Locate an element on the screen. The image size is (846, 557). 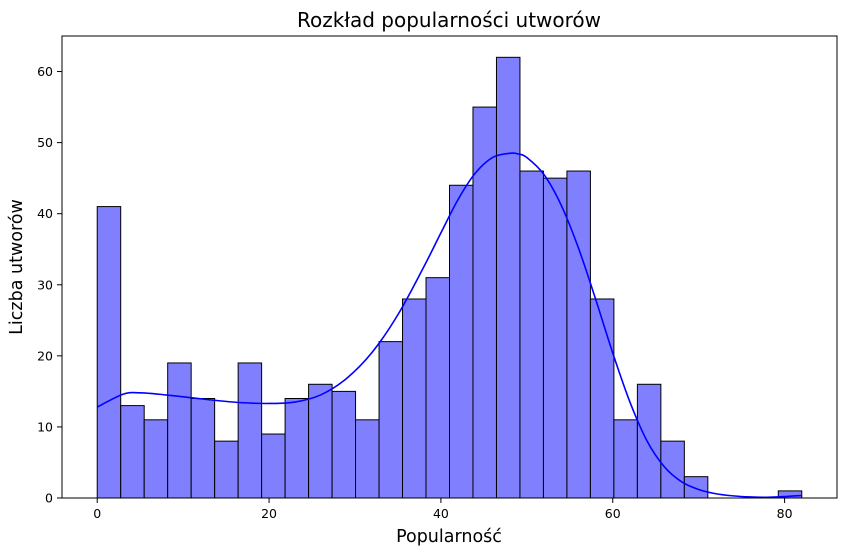
x-tick-label: 80 is located at coordinates (785, 513).